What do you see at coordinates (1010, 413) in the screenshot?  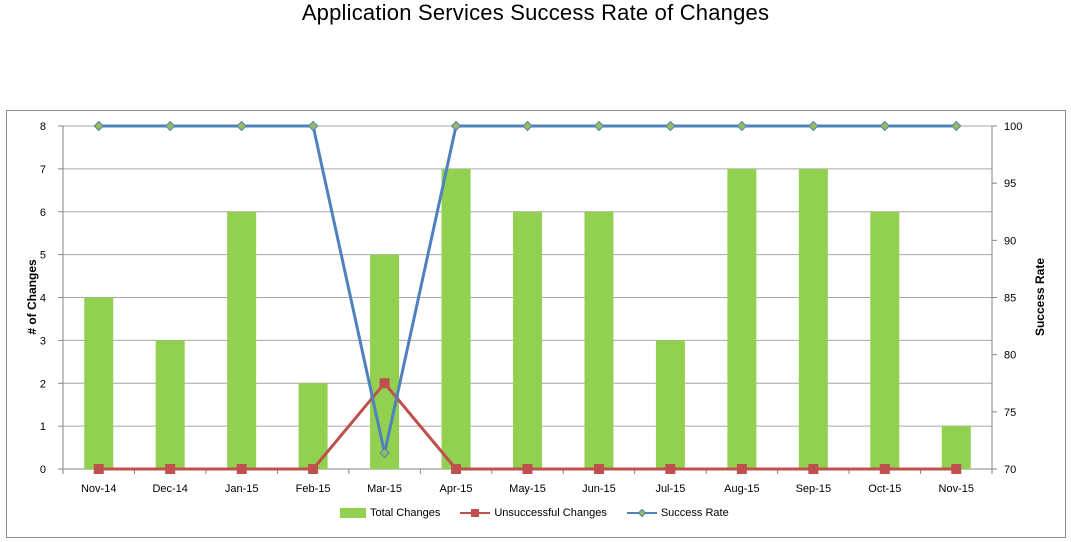 I see `y-right-tick-label: 75` at bounding box center [1010, 413].